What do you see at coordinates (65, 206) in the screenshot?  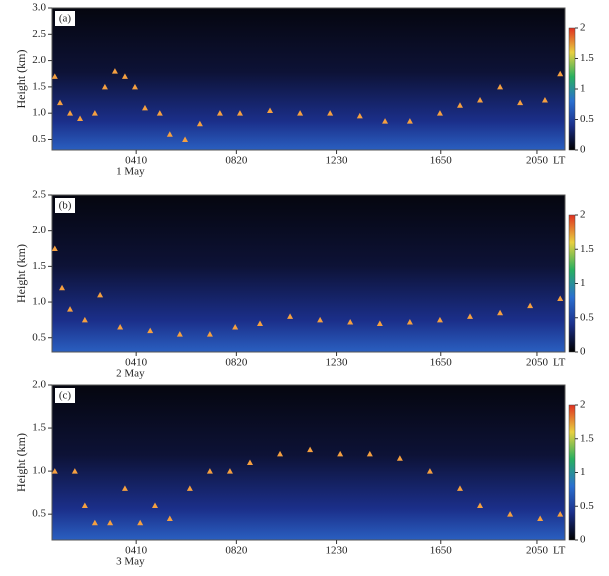 I see `panel-label: (b)` at bounding box center [65, 206].